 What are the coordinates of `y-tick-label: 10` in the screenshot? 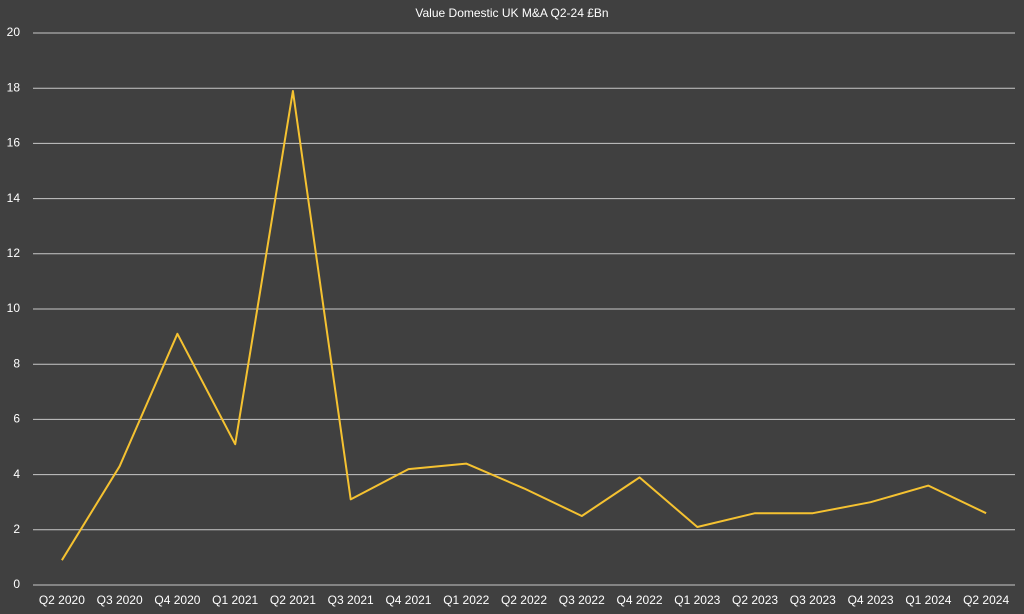 It's located at (14, 308).